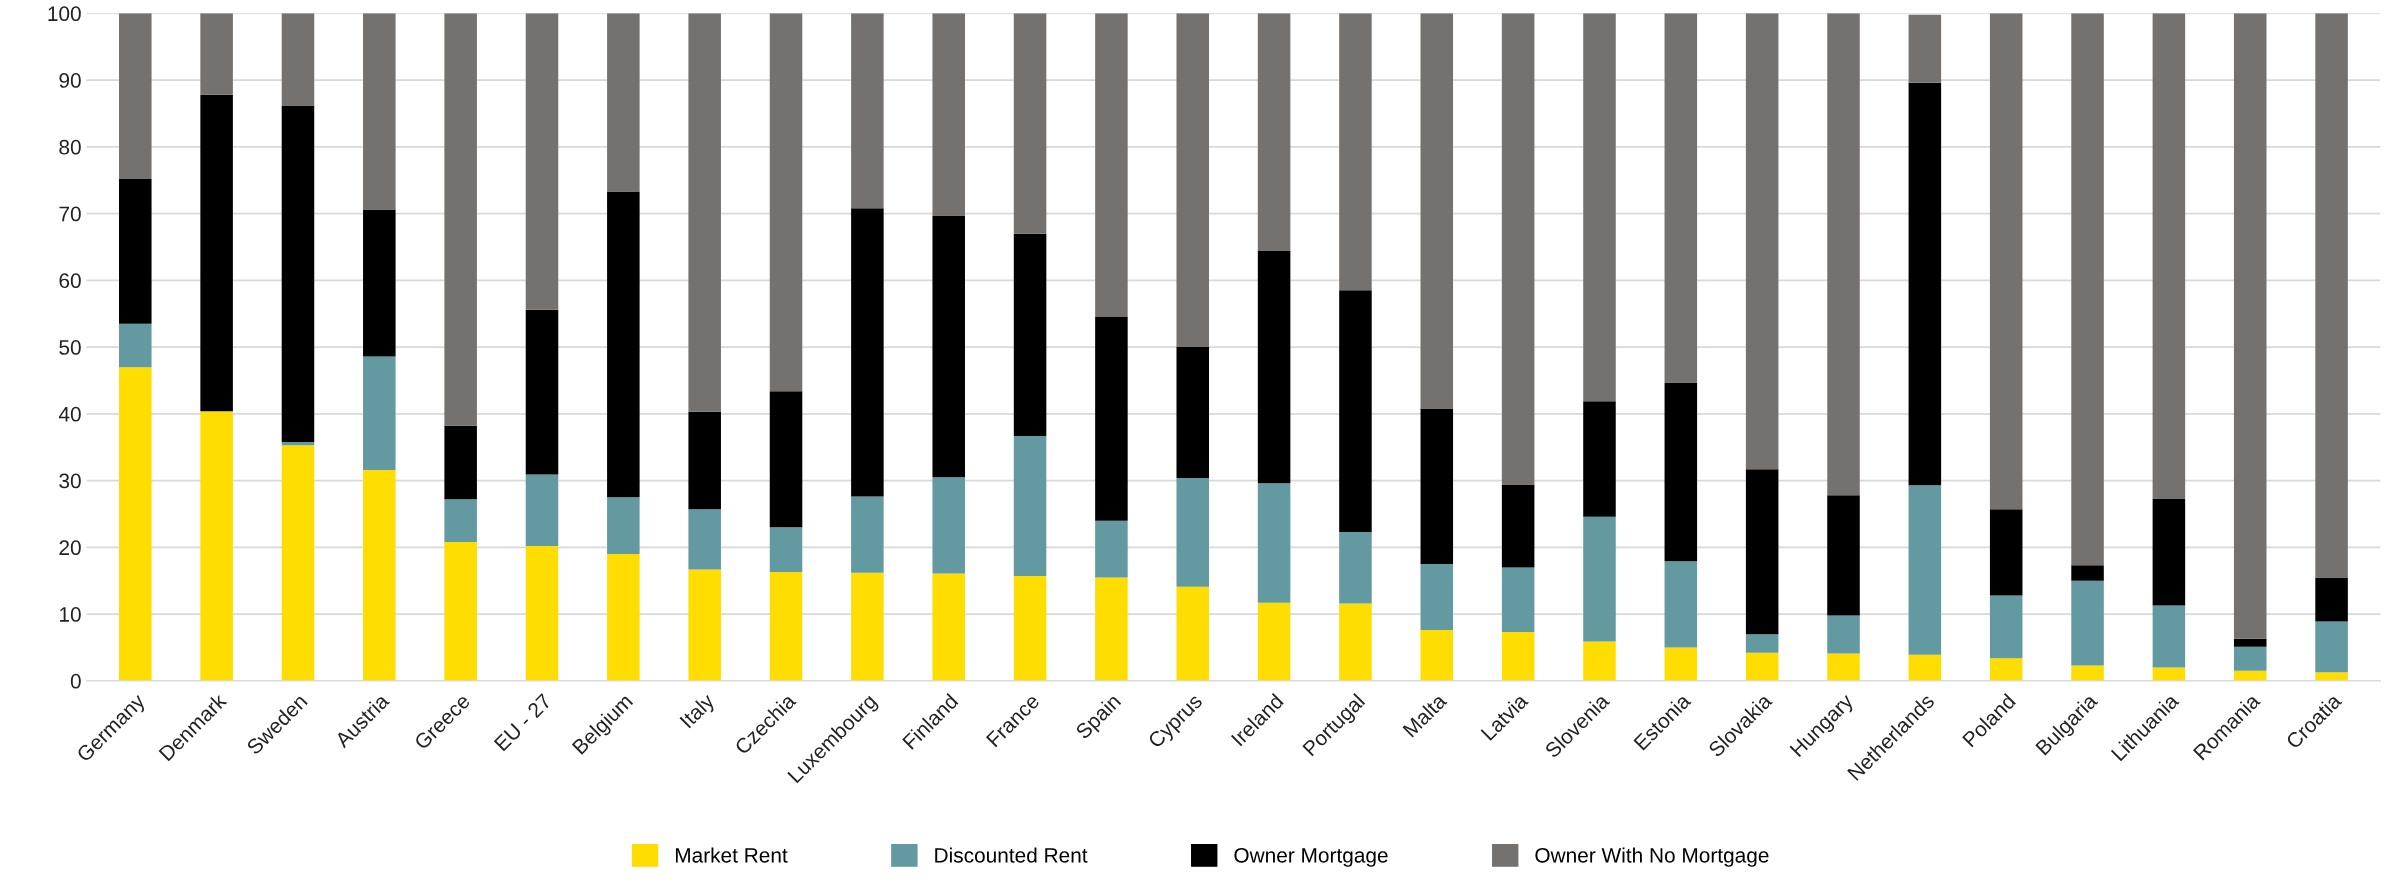 The height and width of the screenshot is (890, 2402). What do you see at coordinates (70, 214) in the screenshot?
I see `y-tick-label: 70` at bounding box center [70, 214].